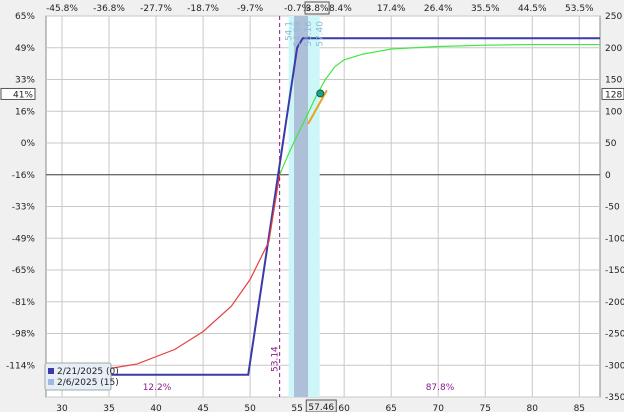 The image size is (624, 412). What do you see at coordinates (62, 9) in the screenshot?
I see `top-tick-label: -45.8%` at bounding box center [62, 9].